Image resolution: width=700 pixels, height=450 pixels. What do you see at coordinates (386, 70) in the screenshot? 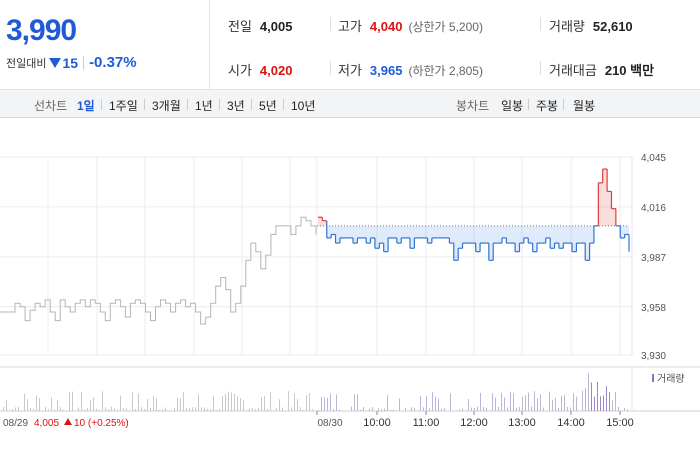
I see `low-value: 3,965` at bounding box center [386, 70].